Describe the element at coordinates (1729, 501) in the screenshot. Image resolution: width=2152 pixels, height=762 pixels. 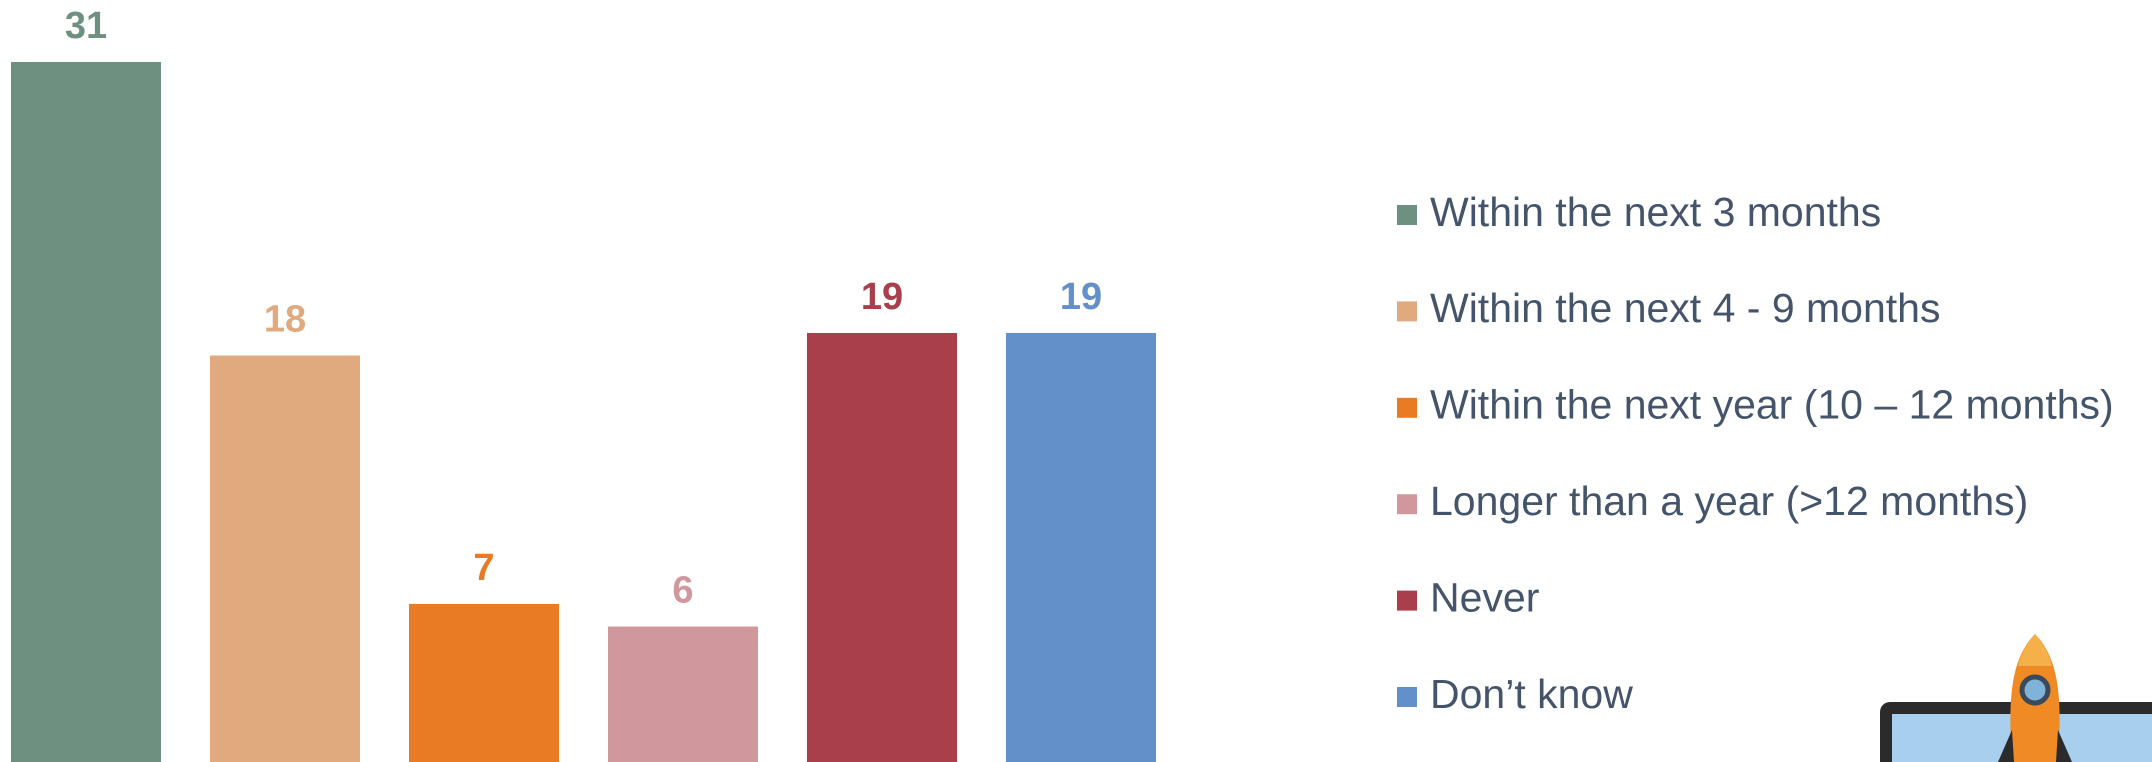
I see `legend-label: Longer than a year (>12 months)` at that location.